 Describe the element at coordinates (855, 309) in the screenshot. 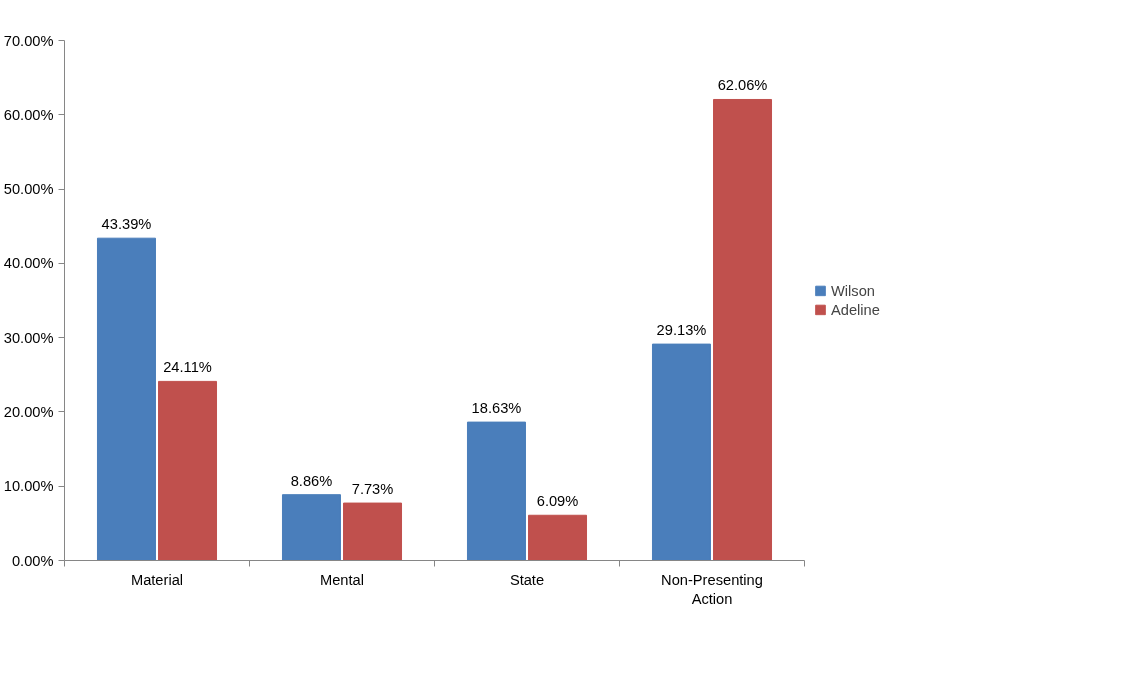

I see `legend-label: Adeline` at that location.